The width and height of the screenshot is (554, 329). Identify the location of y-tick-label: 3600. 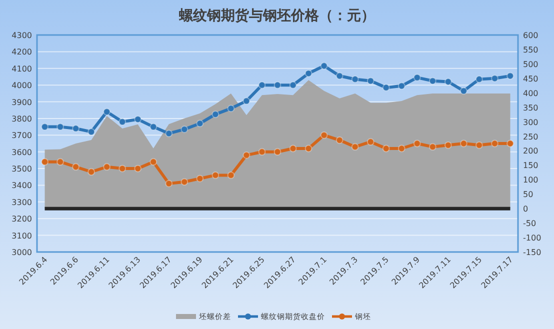
(22, 152).